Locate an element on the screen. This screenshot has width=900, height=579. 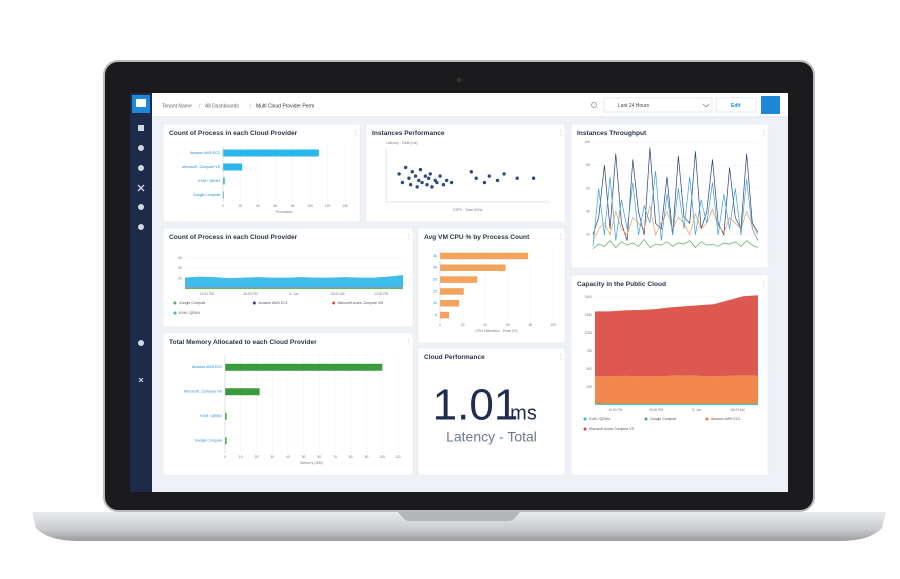
nav-user is located at coordinates (141, 343).